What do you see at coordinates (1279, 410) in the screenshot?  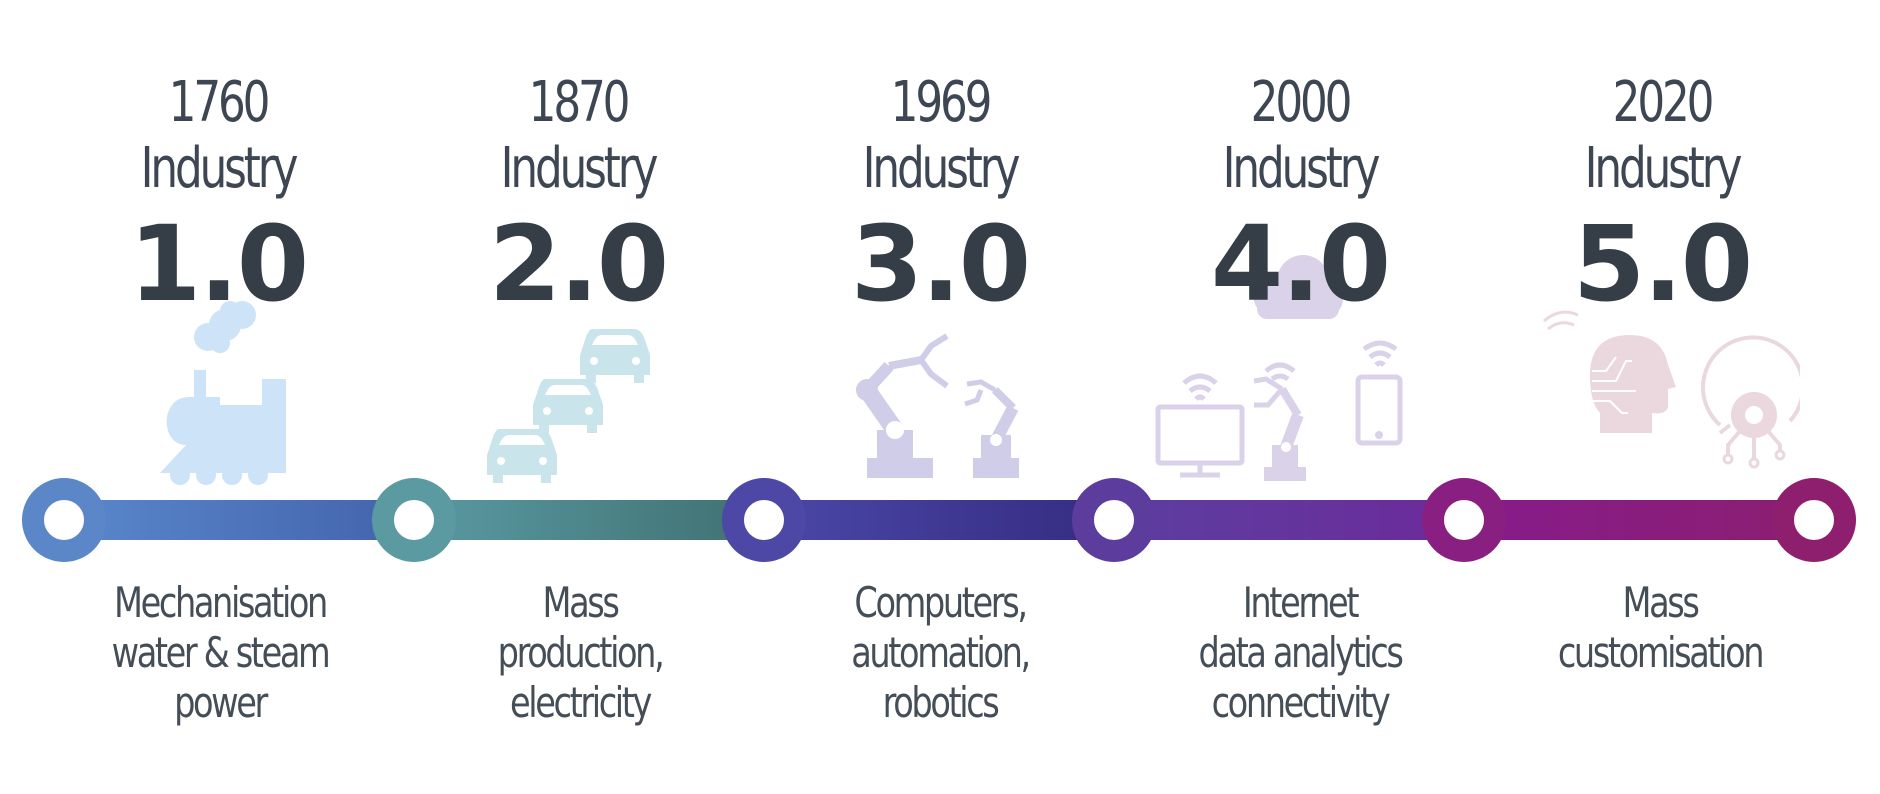 I see `connected-devices-icon` at bounding box center [1279, 410].